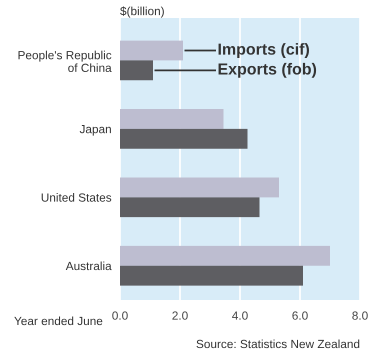 The height and width of the screenshot is (360, 374). Describe the element at coordinates (142, 12) in the screenshot. I see `x-axis-title: $(billion)` at that location.